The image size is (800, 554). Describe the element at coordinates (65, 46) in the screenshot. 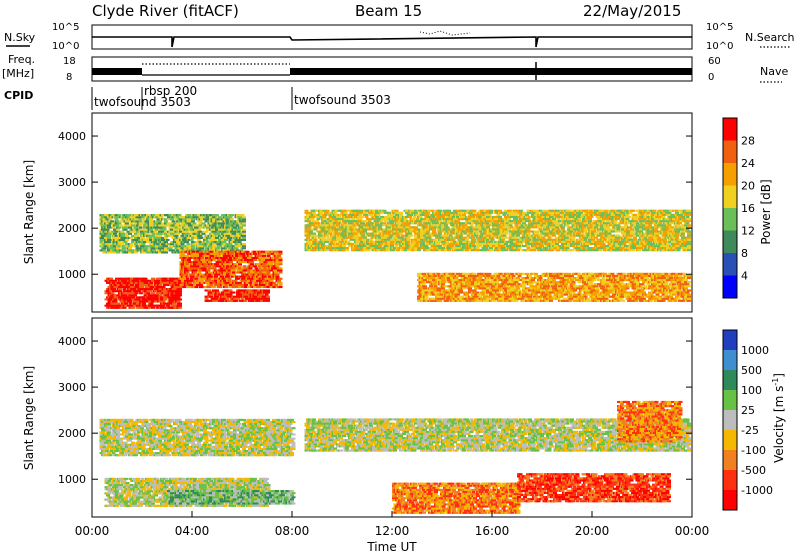

I see `nsky-tick-bottom: 10^0` at that location.